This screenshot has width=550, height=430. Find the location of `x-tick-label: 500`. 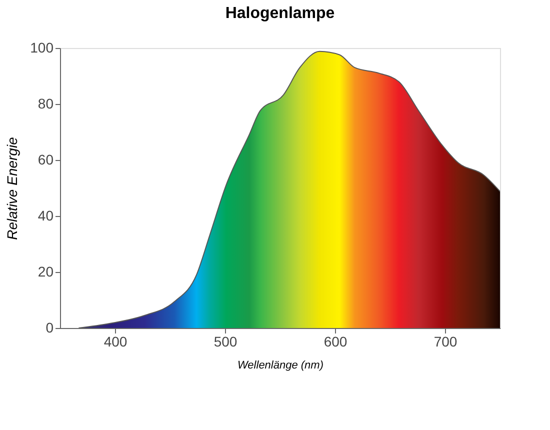

x-tick-label: 500 is located at coordinates (226, 342).